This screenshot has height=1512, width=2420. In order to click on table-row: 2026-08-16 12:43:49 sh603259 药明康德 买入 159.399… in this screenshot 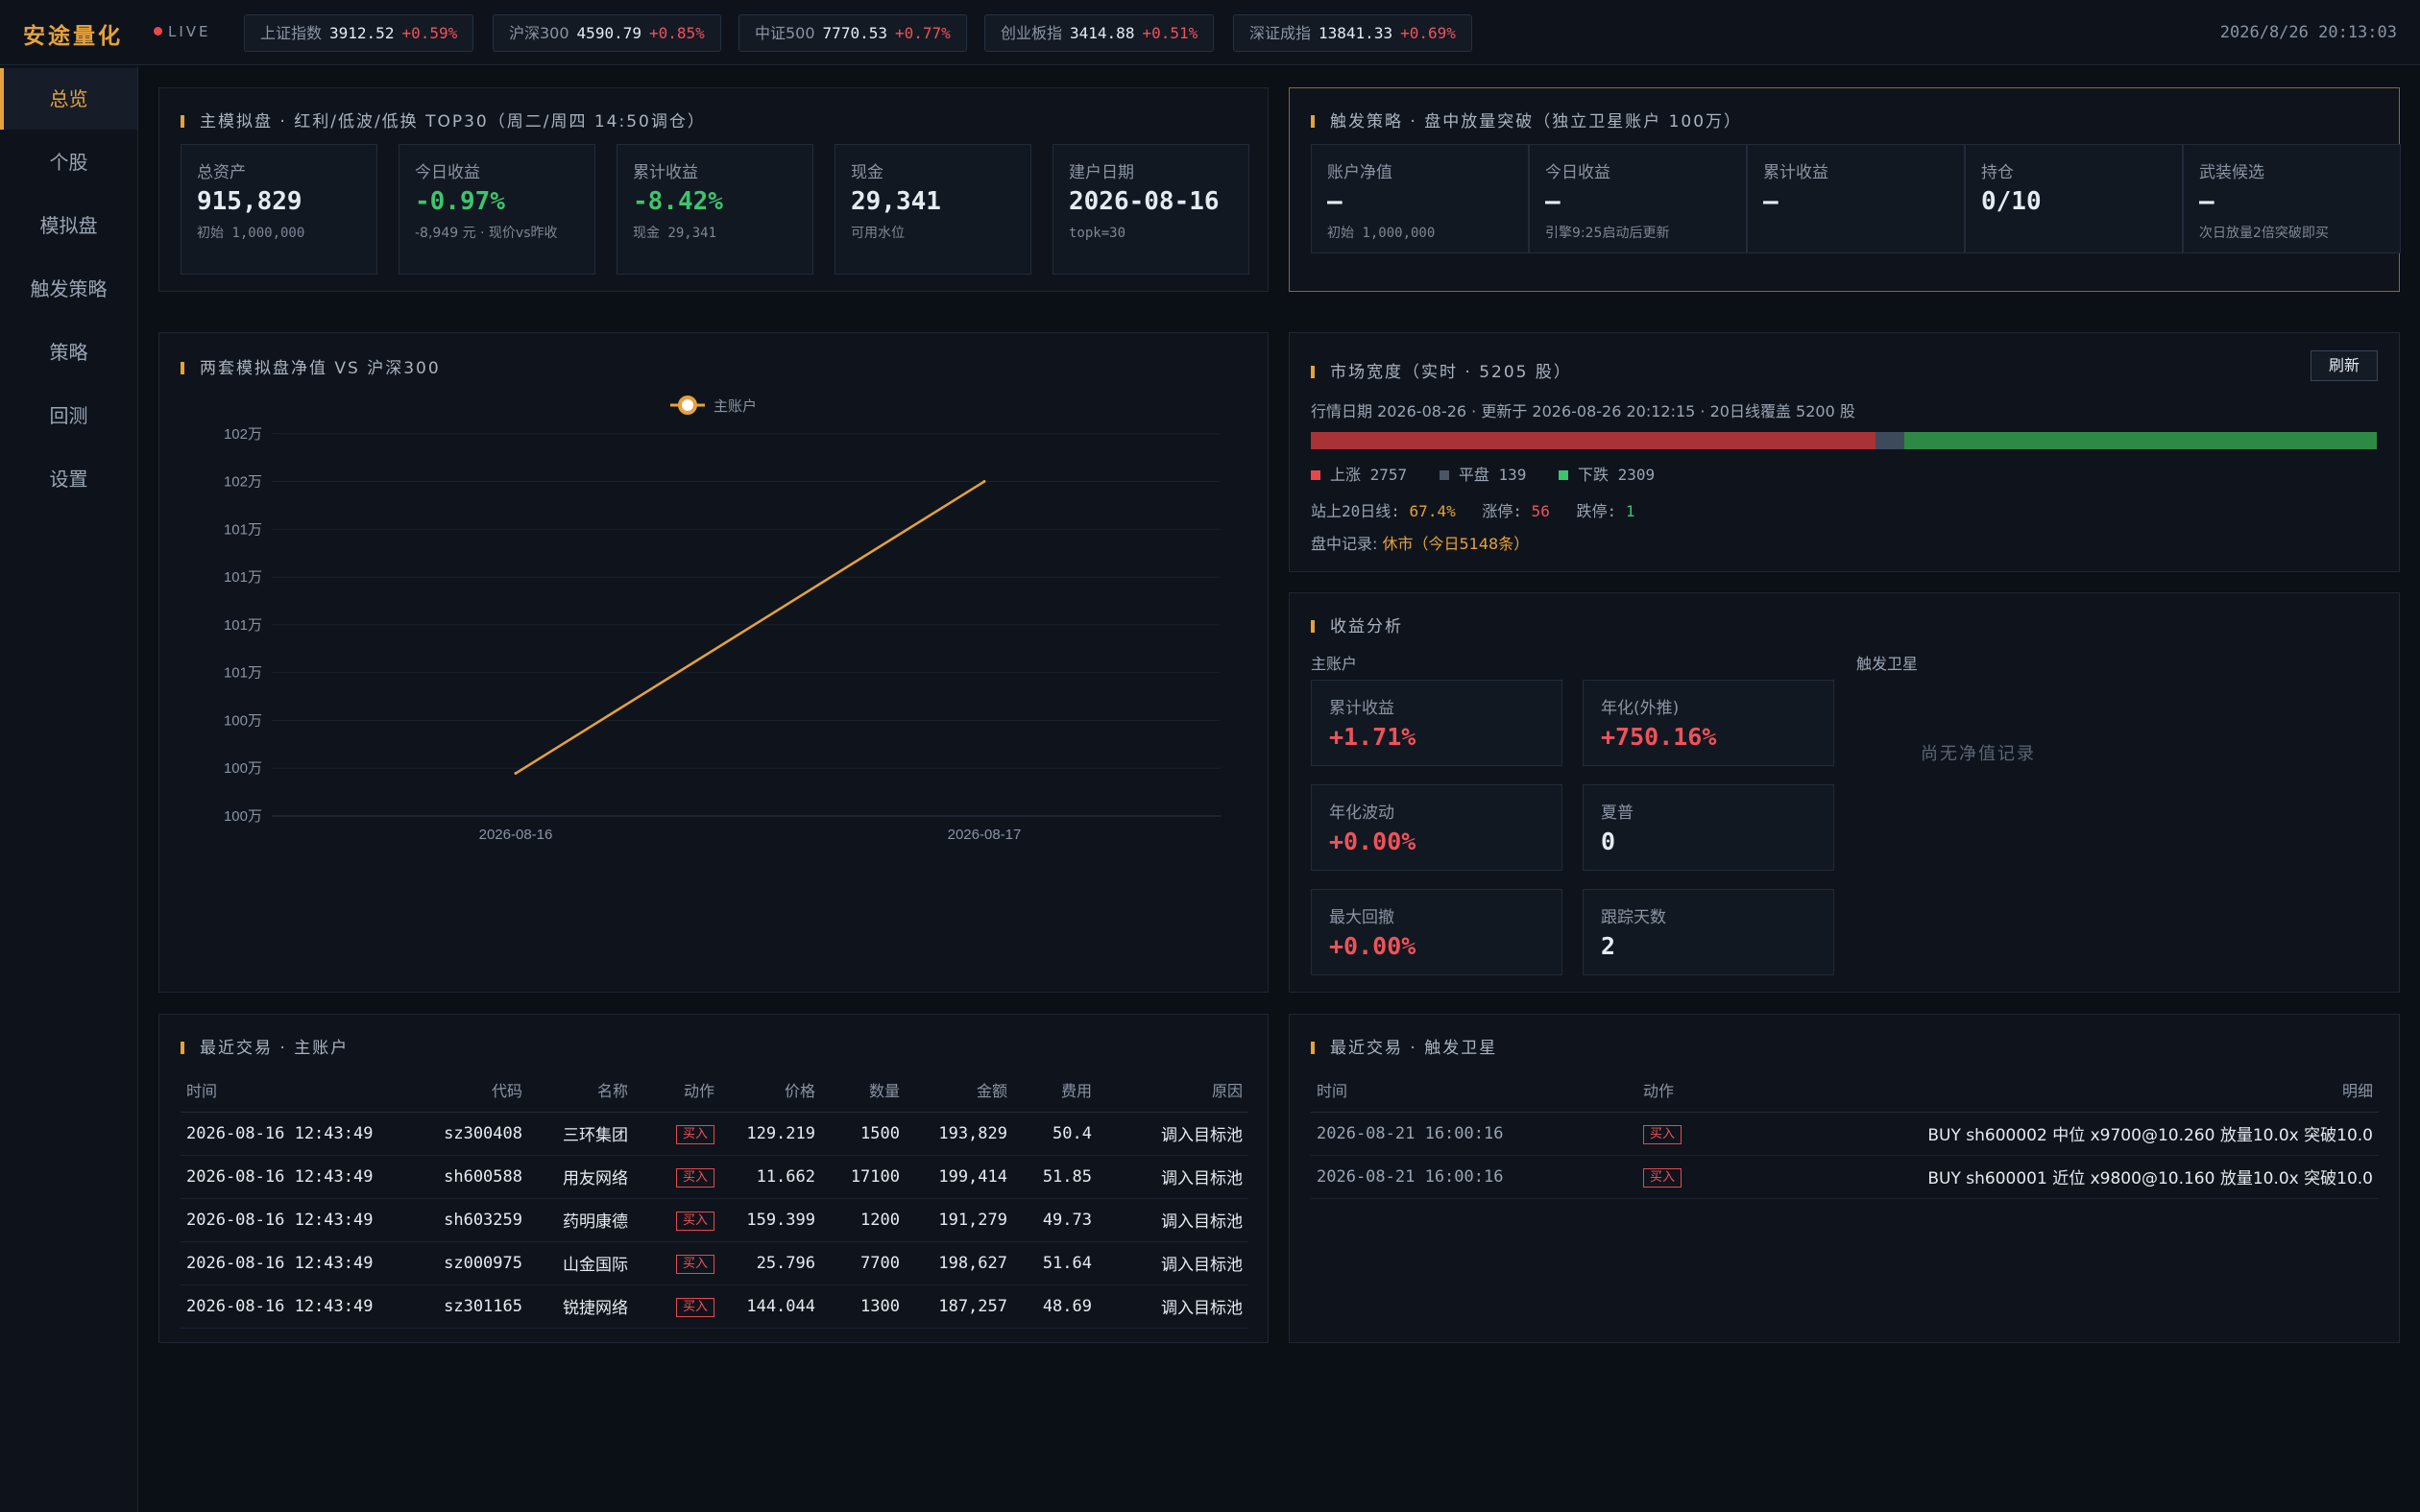, I will do `click(714, 1220)`.